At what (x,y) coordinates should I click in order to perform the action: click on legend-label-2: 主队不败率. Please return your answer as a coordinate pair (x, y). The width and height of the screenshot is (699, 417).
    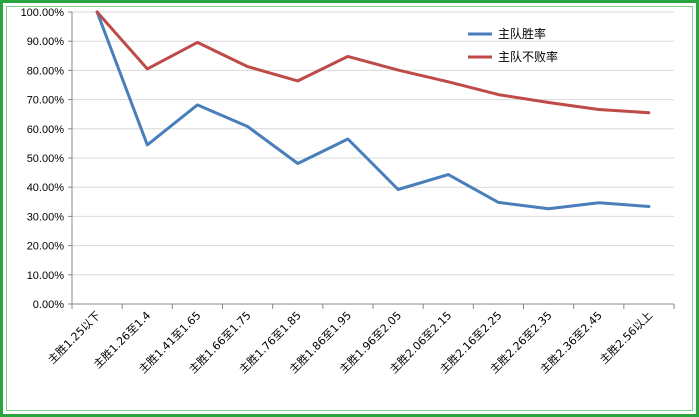
    Looking at the image, I should click on (528, 56).